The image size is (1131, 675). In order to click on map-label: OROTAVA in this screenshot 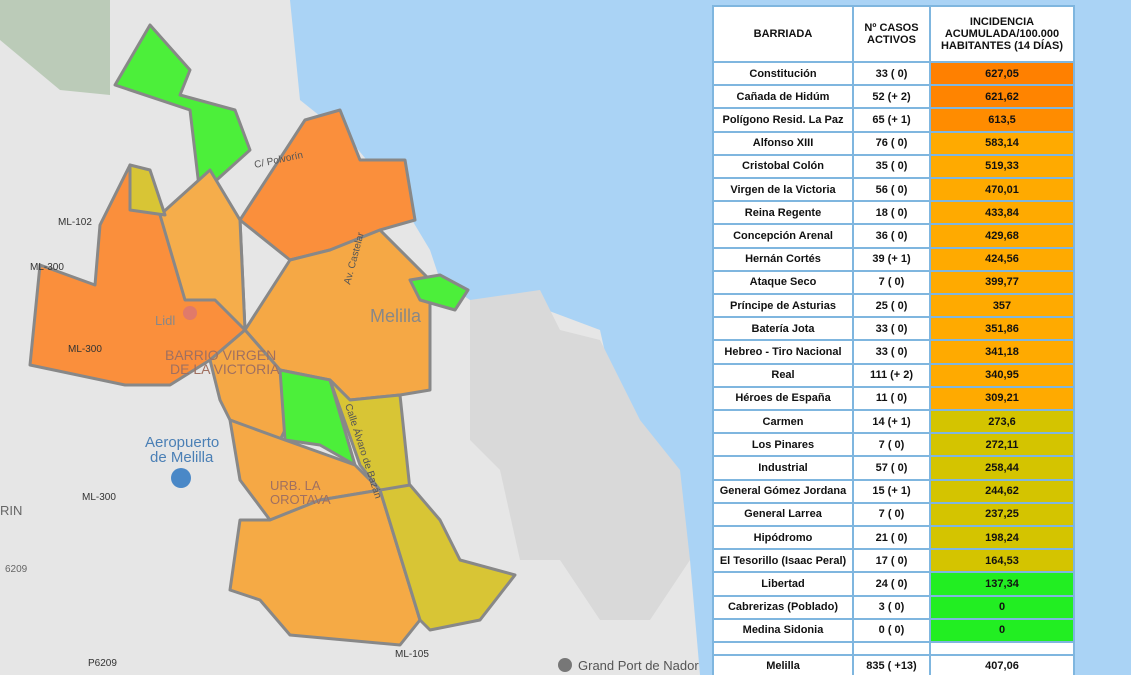, I will do `click(300, 499)`.